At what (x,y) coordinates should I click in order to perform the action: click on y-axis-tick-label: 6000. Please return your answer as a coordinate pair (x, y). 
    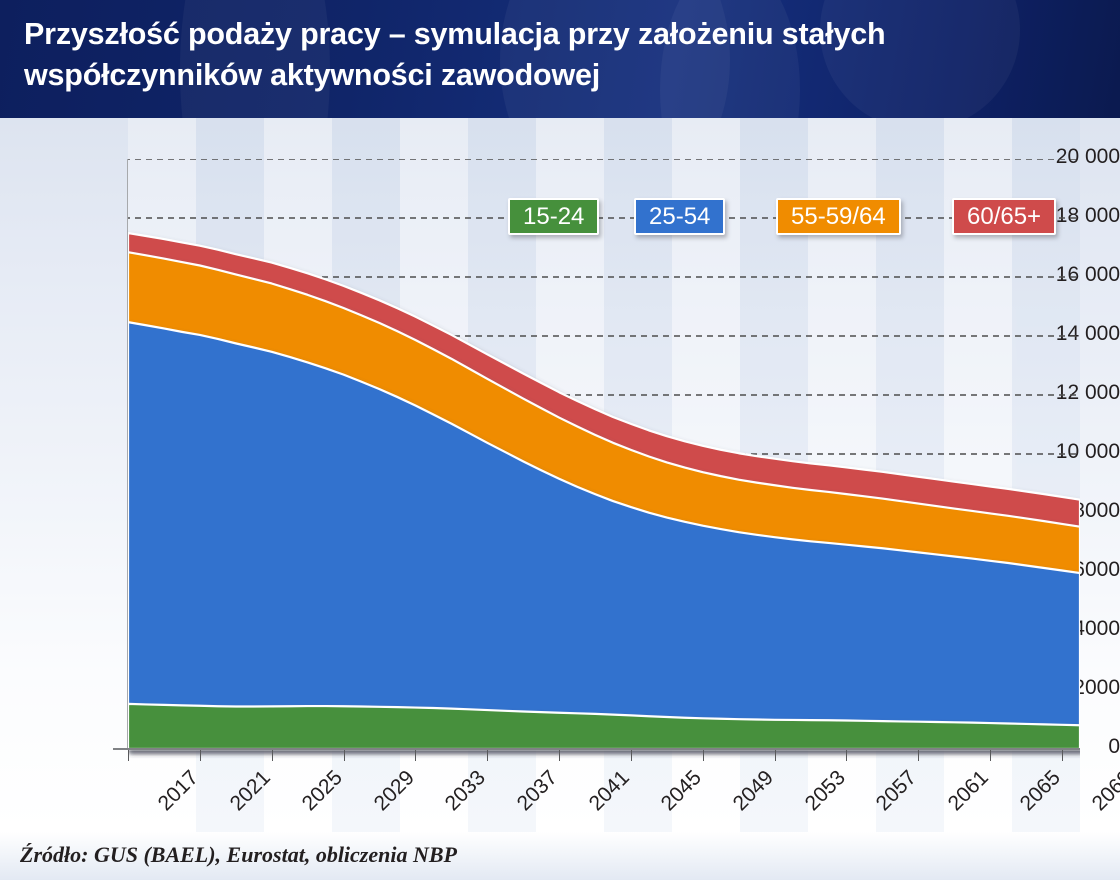
    Looking at the image, I should click on (1096, 569).